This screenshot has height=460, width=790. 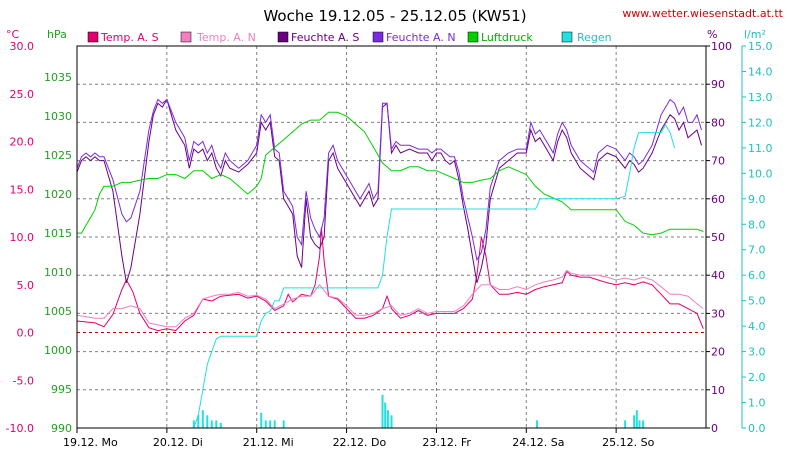 I want to click on humidity-unit: %, so click(x=712, y=34).